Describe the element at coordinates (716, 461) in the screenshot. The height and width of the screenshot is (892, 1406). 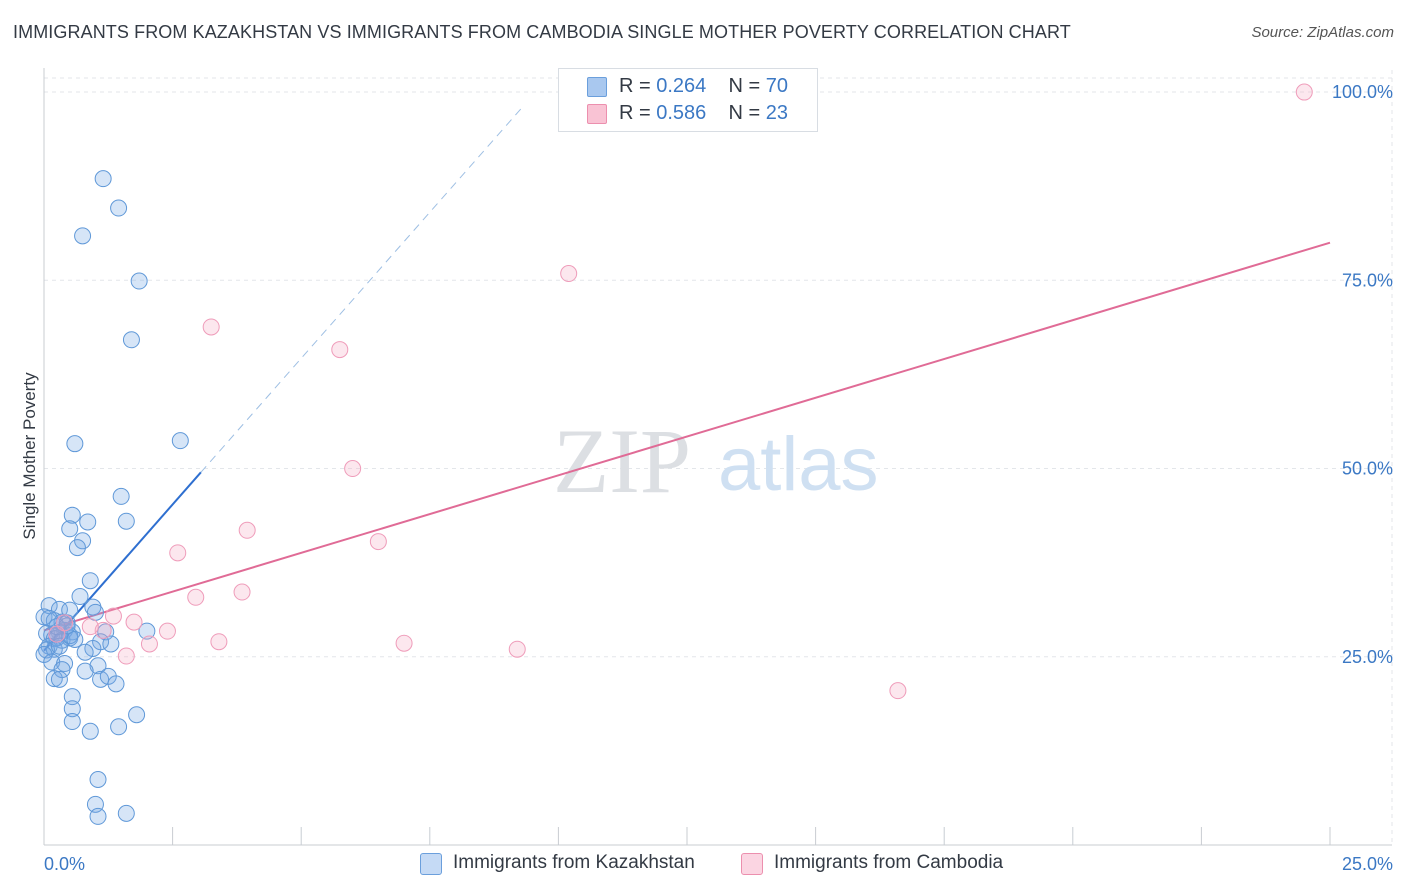
I see `watermark: ZIP atlas` at that location.